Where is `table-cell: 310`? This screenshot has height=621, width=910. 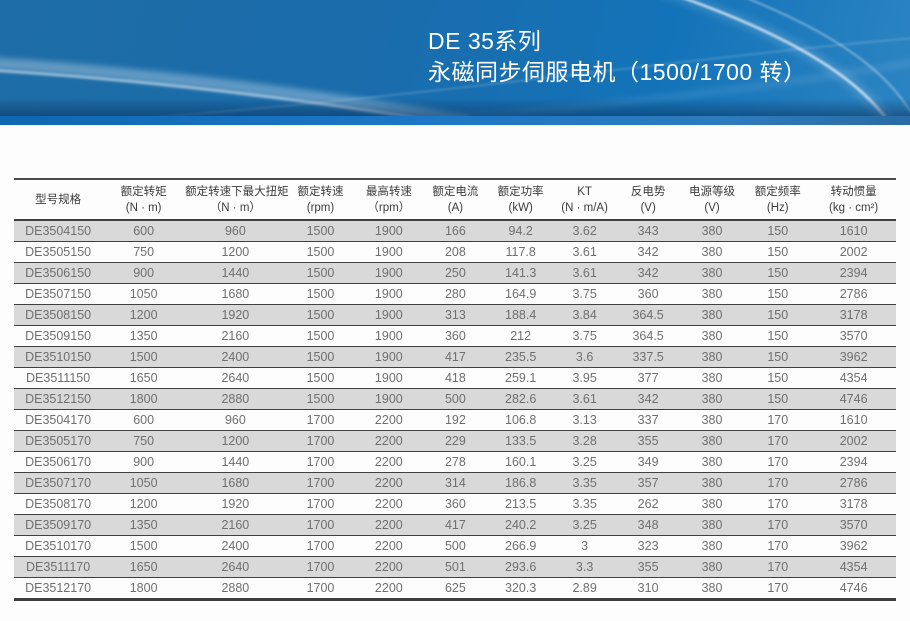 table-cell: 310 is located at coordinates (648, 589).